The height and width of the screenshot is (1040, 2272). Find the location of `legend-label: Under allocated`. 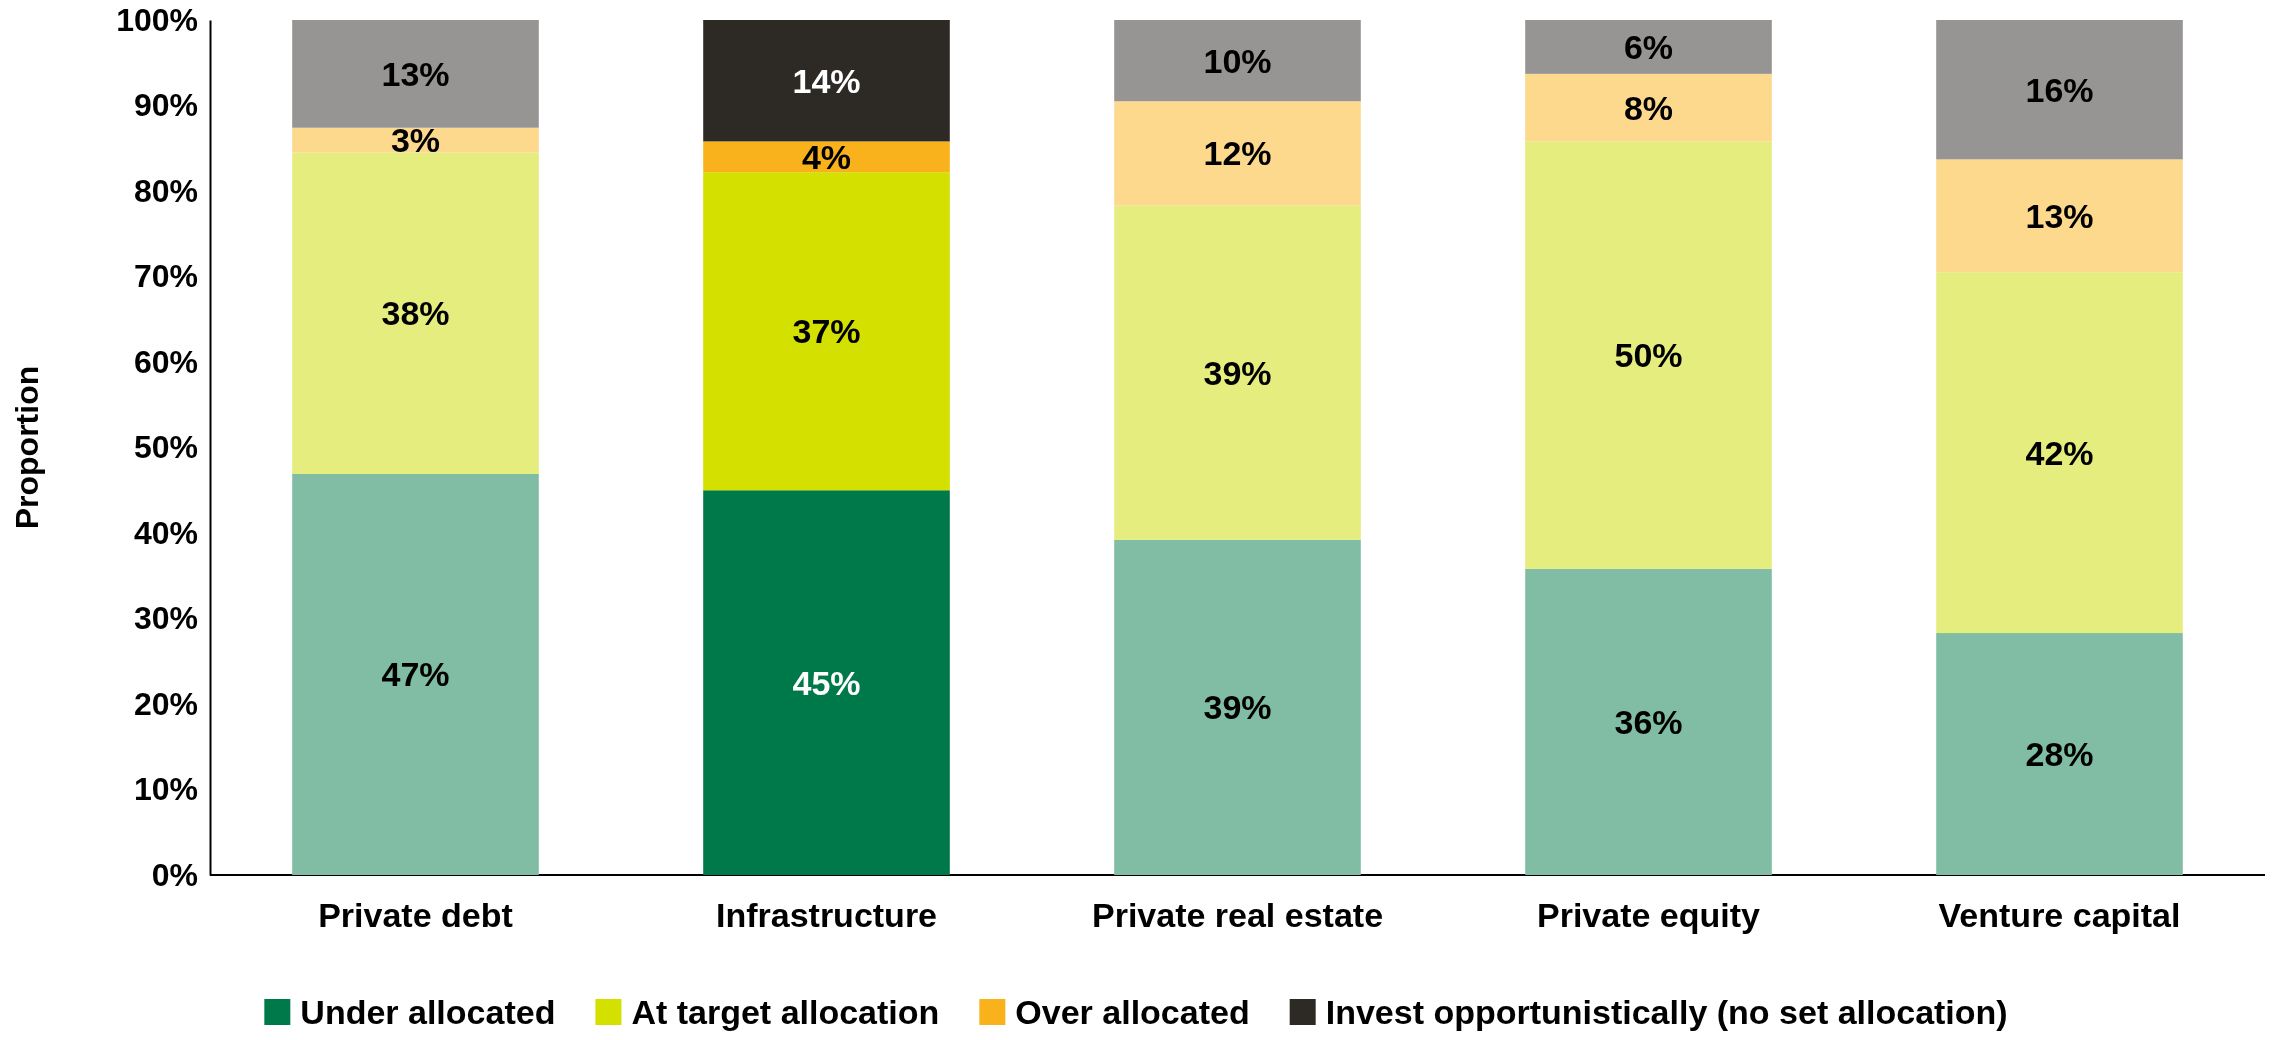

legend-label: Under allocated is located at coordinates (428, 1011).